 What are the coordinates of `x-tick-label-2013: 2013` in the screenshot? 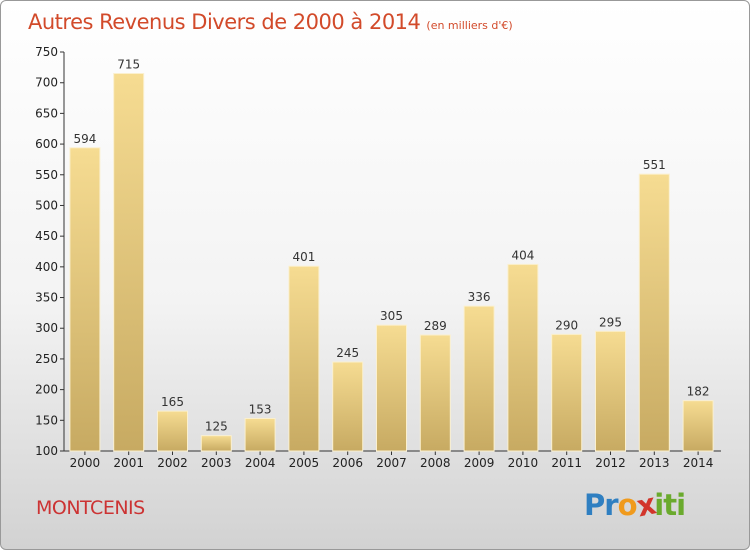 It's located at (654, 463).